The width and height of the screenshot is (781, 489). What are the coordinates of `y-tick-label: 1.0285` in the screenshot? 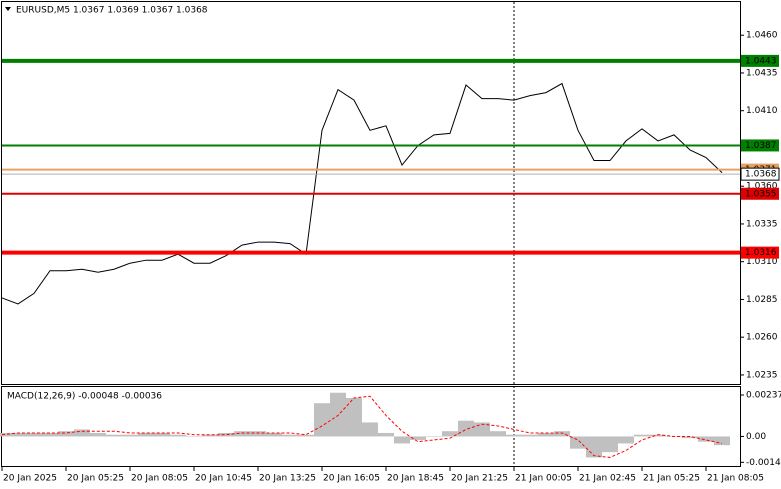 It's located at (762, 300).